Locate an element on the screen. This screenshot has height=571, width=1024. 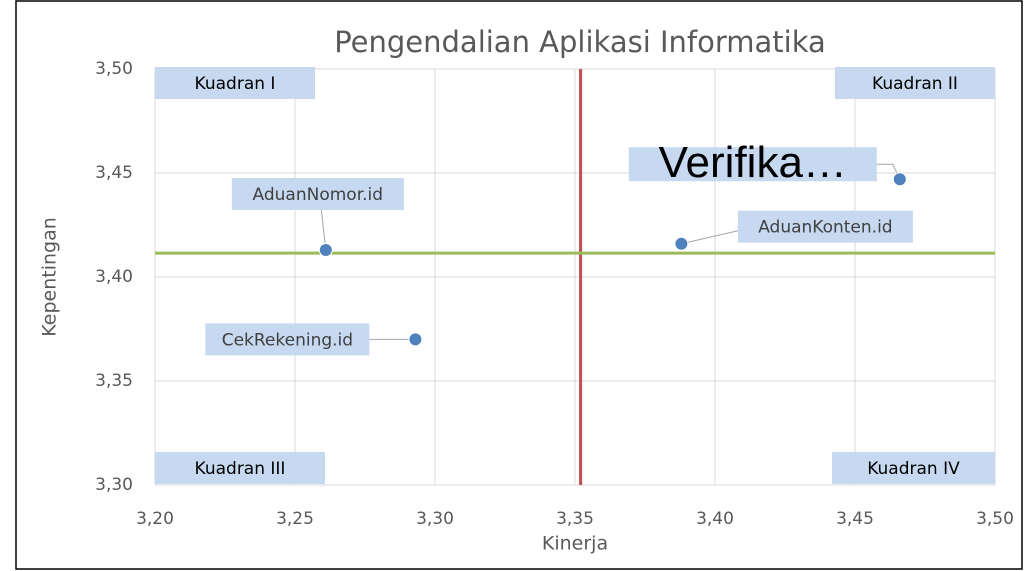
point-label: AduanKonten.id is located at coordinates (825, 228).